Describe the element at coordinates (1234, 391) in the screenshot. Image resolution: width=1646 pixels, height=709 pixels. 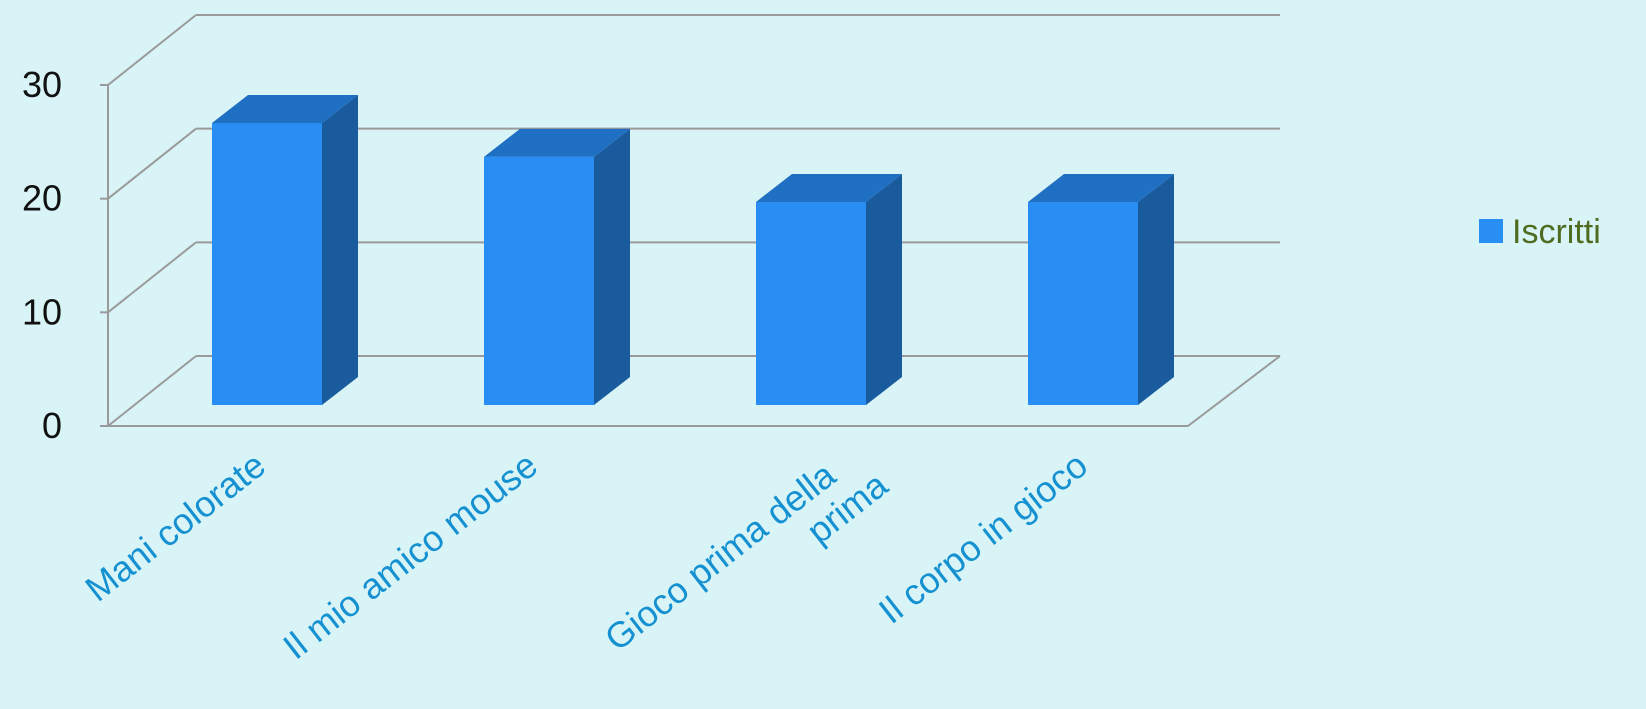
I see `floor-edge` at that location.